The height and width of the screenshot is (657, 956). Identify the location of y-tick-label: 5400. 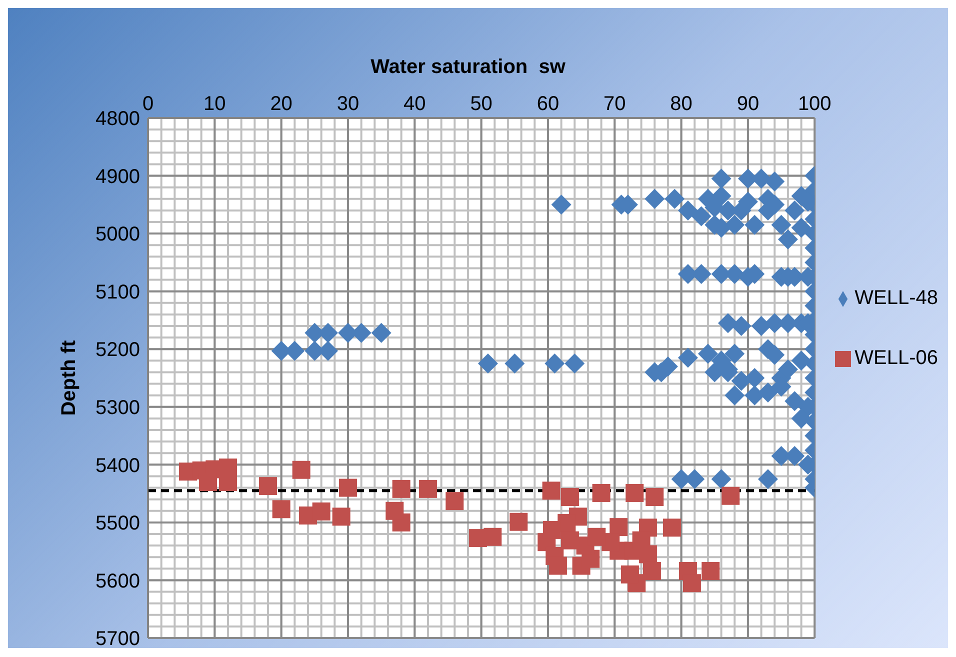
(118, 465).